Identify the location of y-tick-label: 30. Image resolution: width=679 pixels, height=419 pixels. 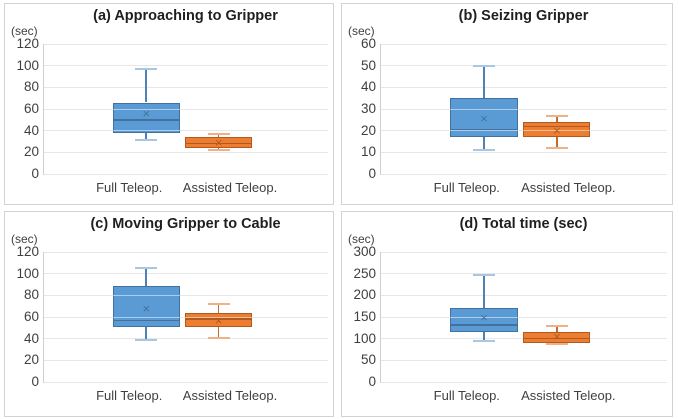
(368, 108).